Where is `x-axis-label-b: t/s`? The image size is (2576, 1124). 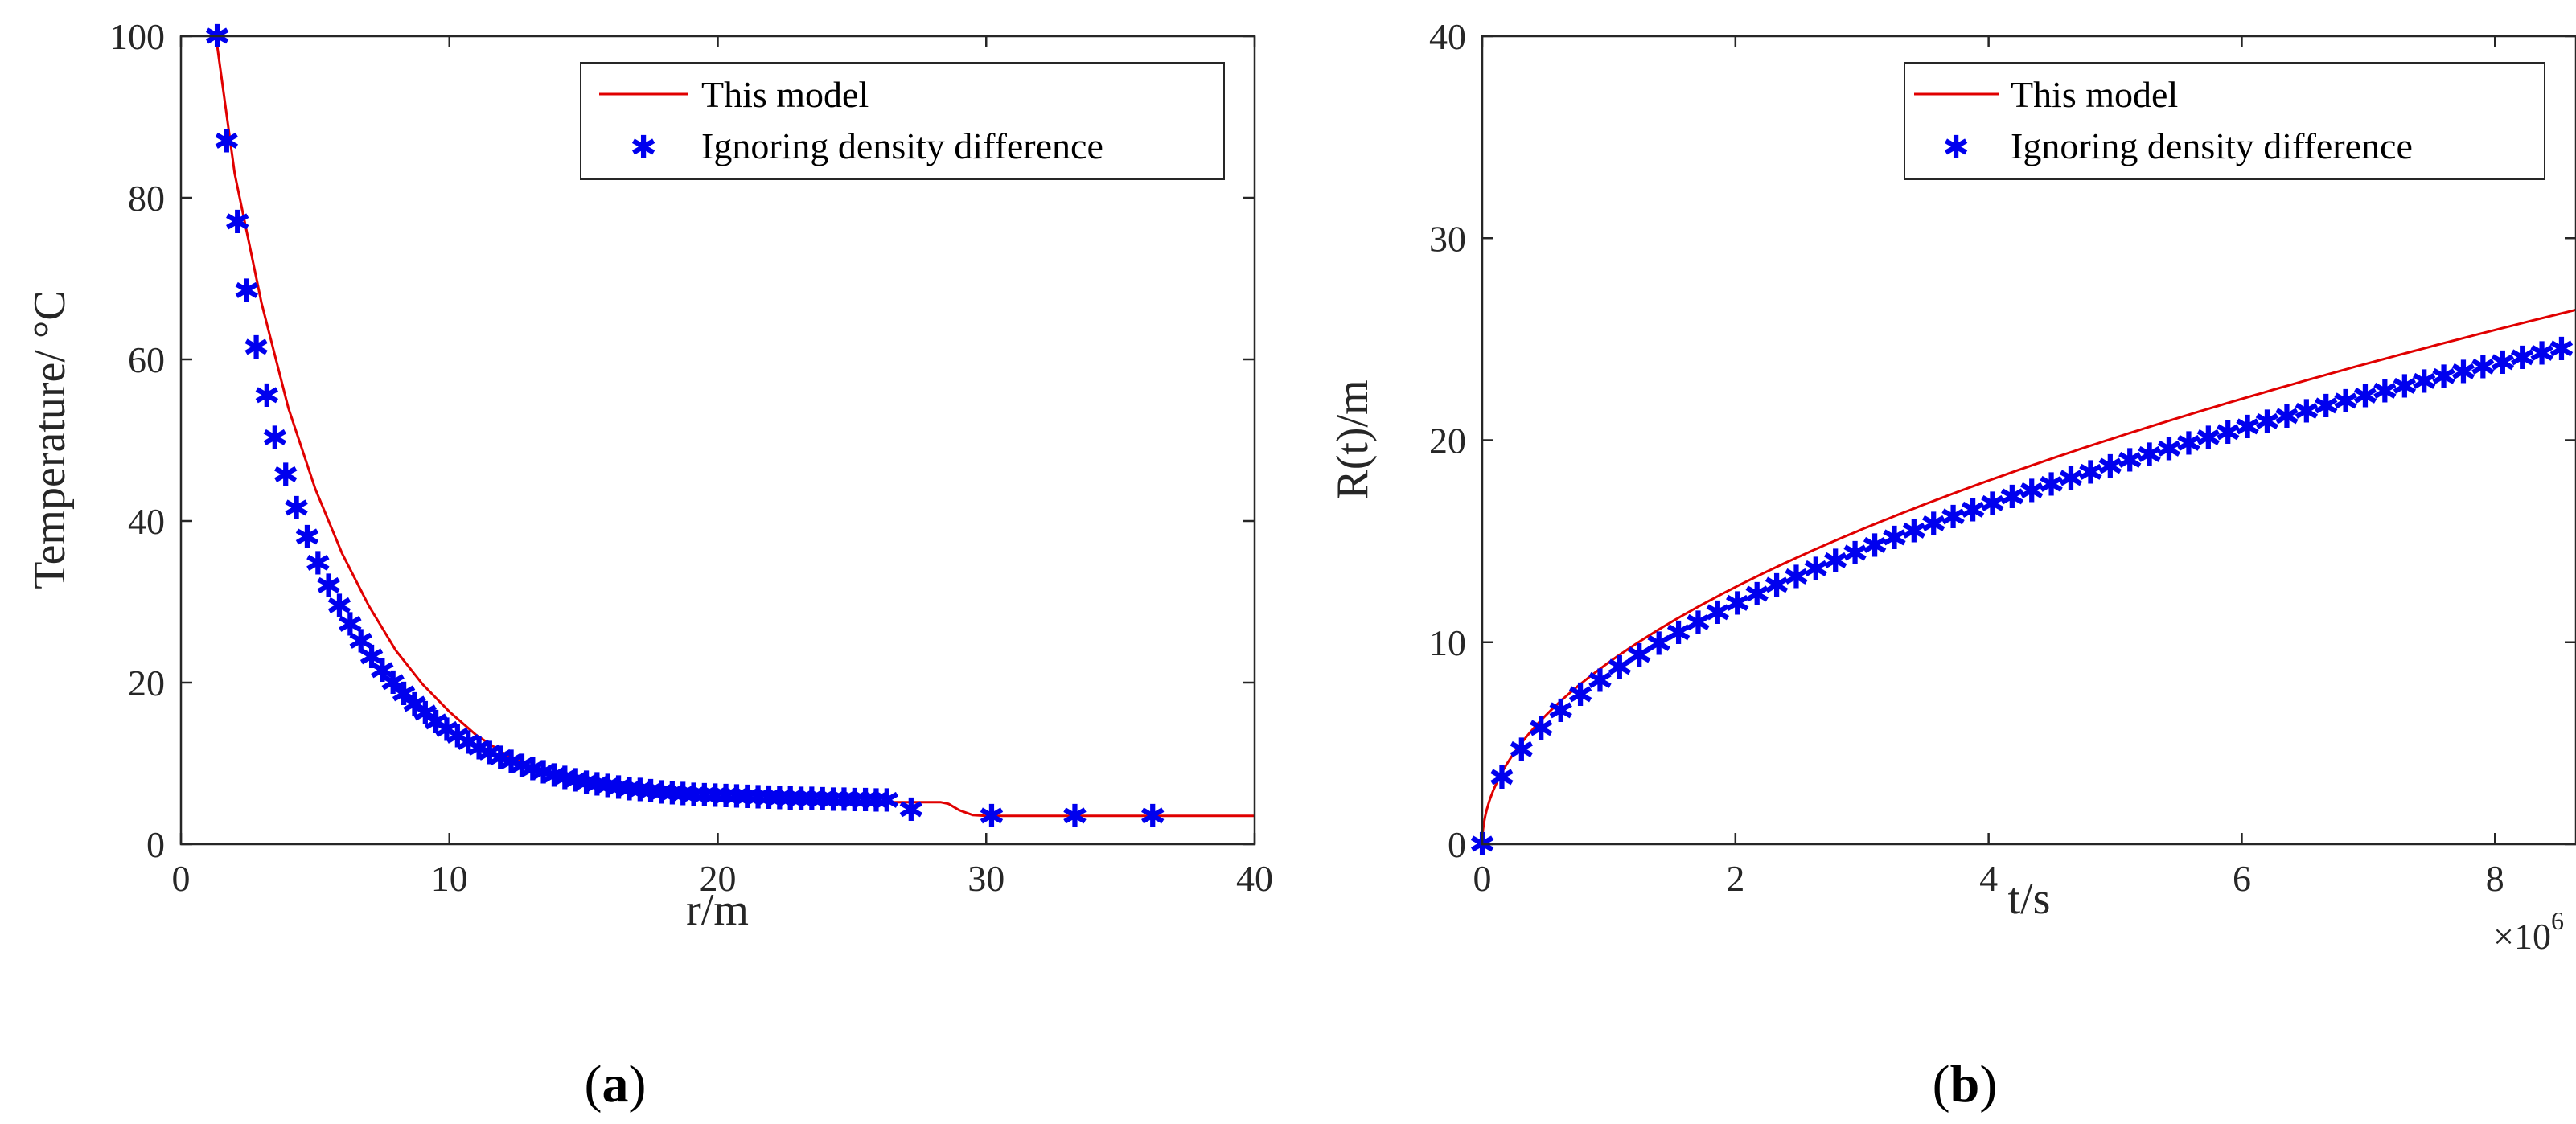 x-axis-label-b: t/s is located at coordinates (2029, 899).